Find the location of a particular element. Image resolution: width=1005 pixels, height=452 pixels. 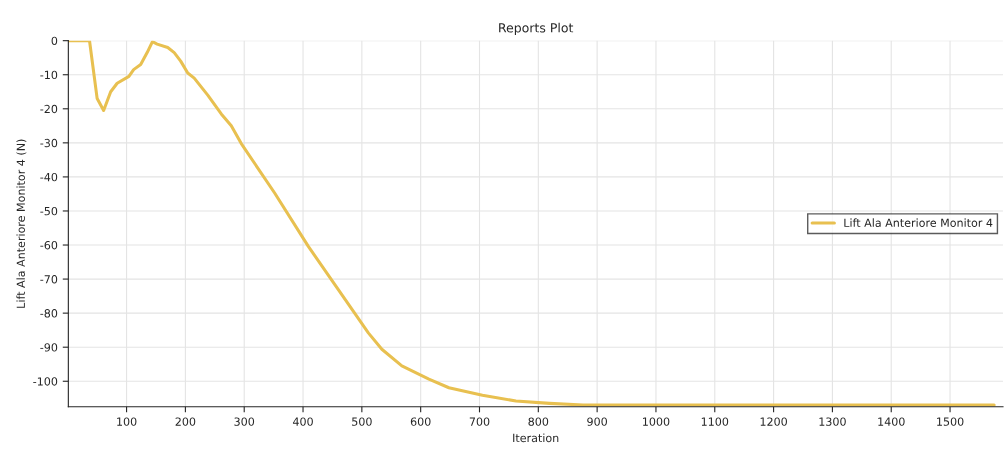

x-tick-label: 600 is located at coordinates (420, 421).